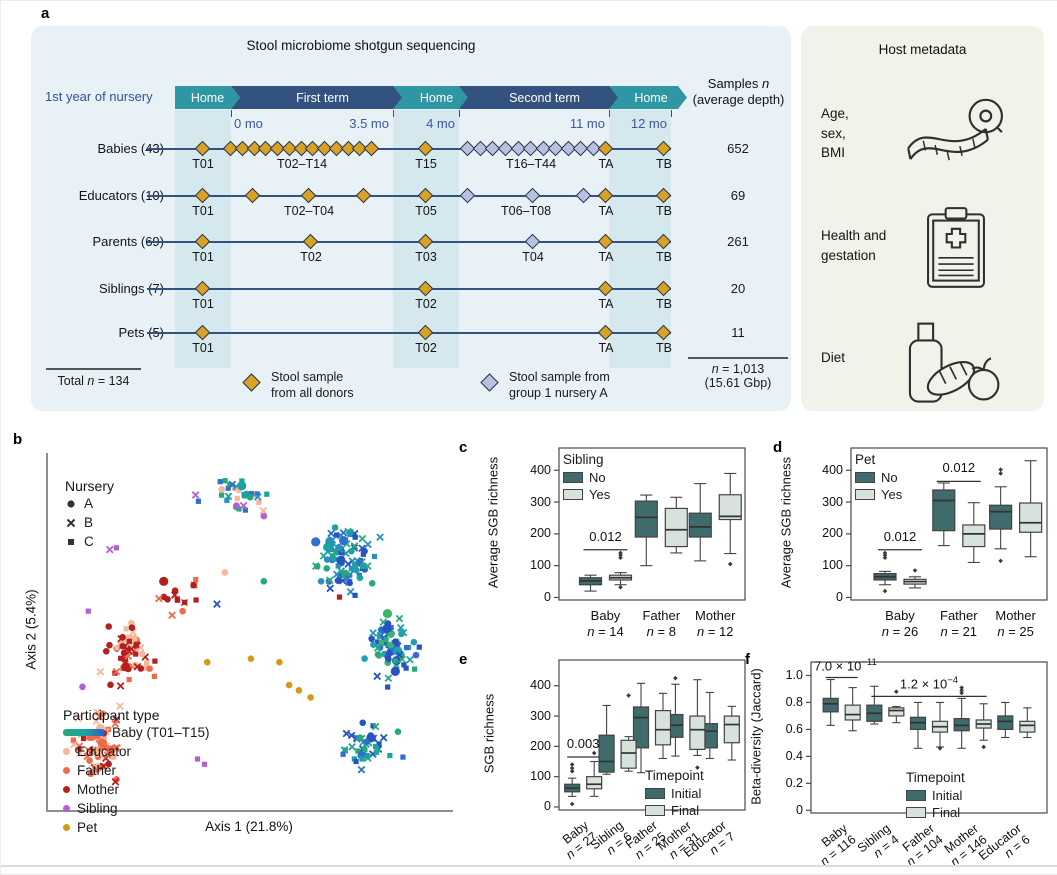 This screenshot has width=1057, height=875. Describe the element at coordinates (1015, 623) in the screenshot. I see `category-label: Mother n = 25` at that location.